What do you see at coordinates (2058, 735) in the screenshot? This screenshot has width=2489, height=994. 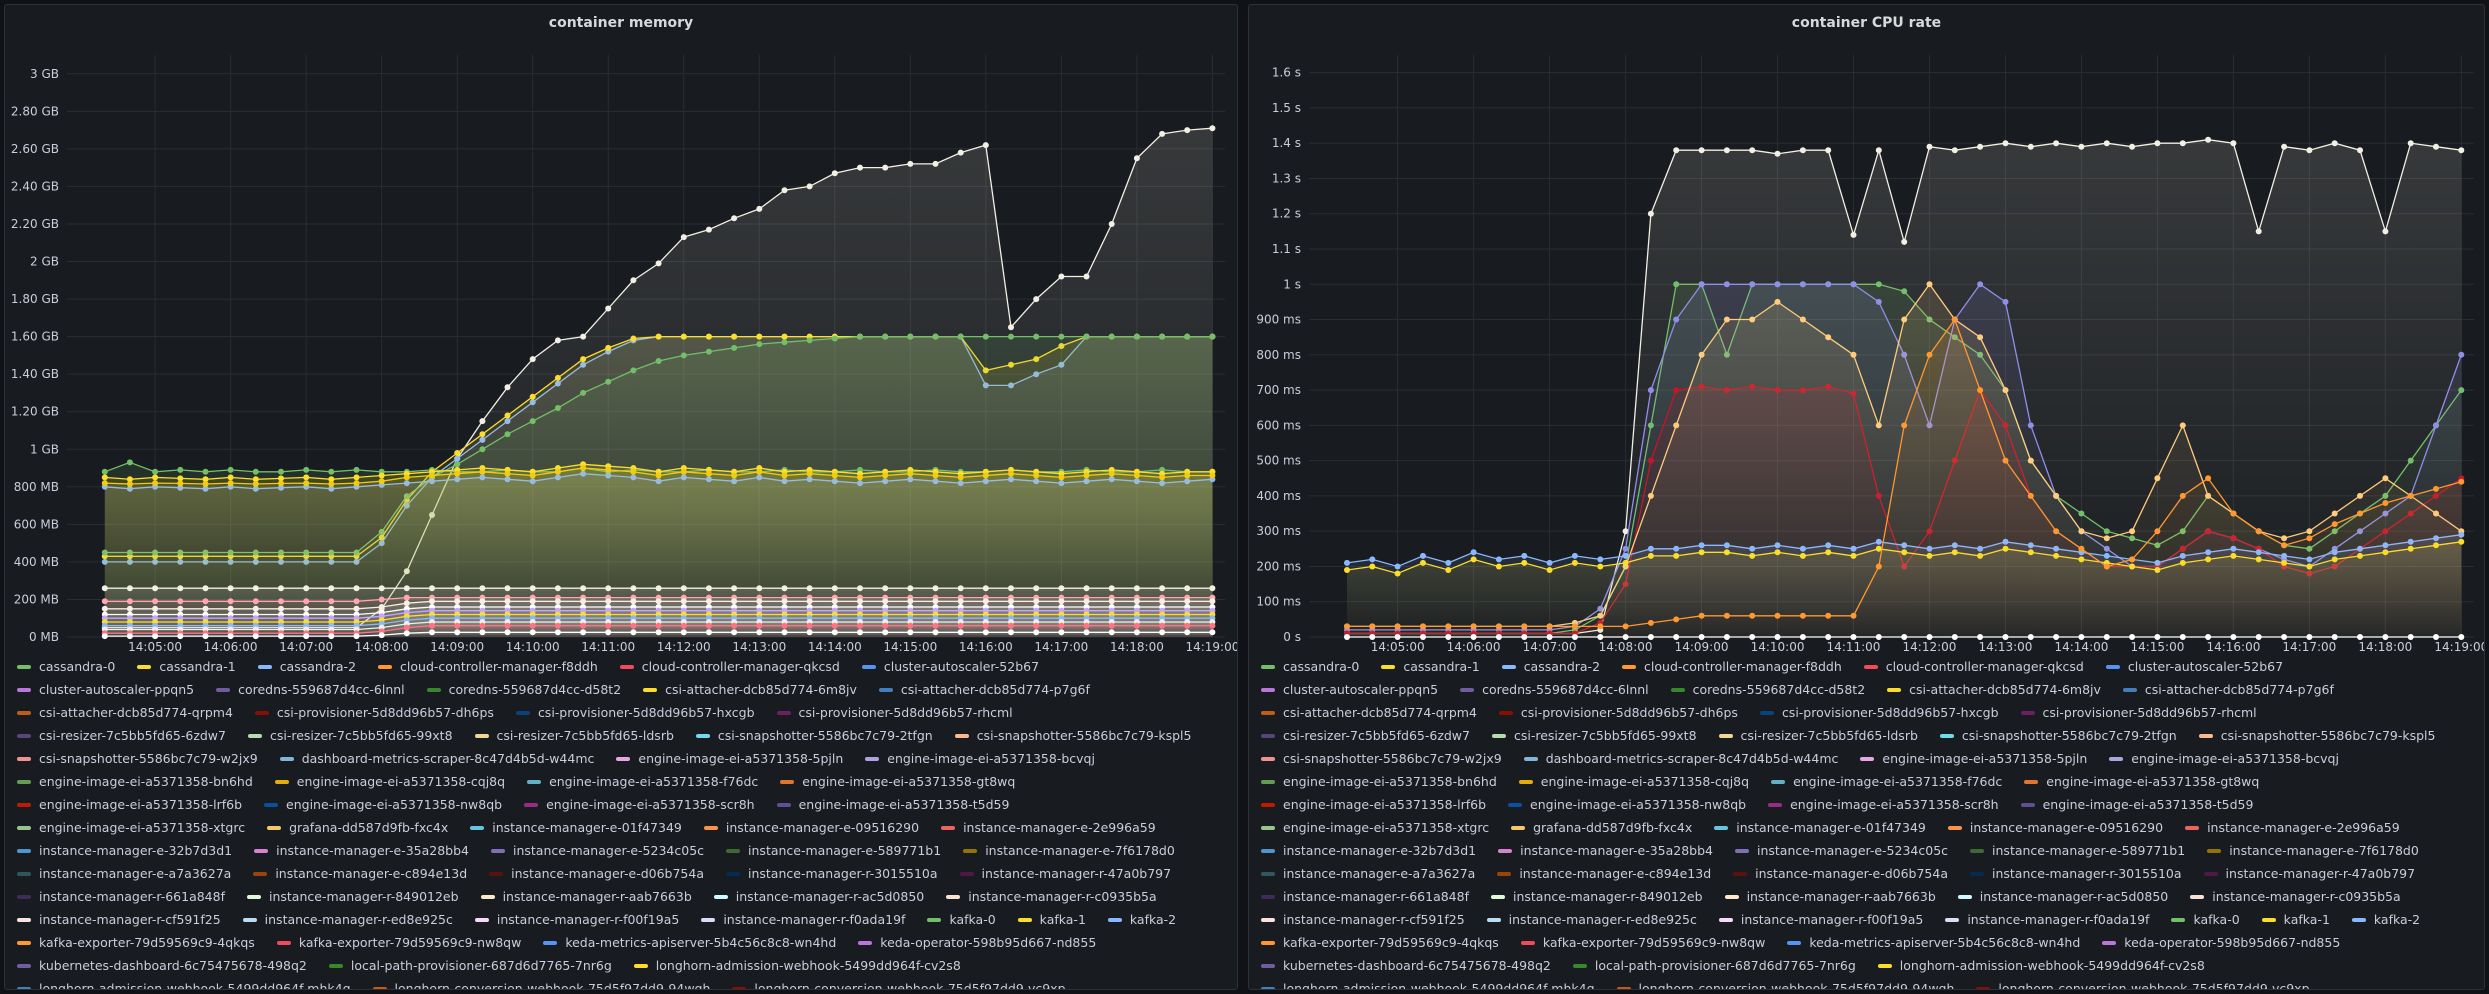 I see `legend-item: csi-snapshotter-5586bc7c79-2tfgn` at bounding box center [2058, 735].